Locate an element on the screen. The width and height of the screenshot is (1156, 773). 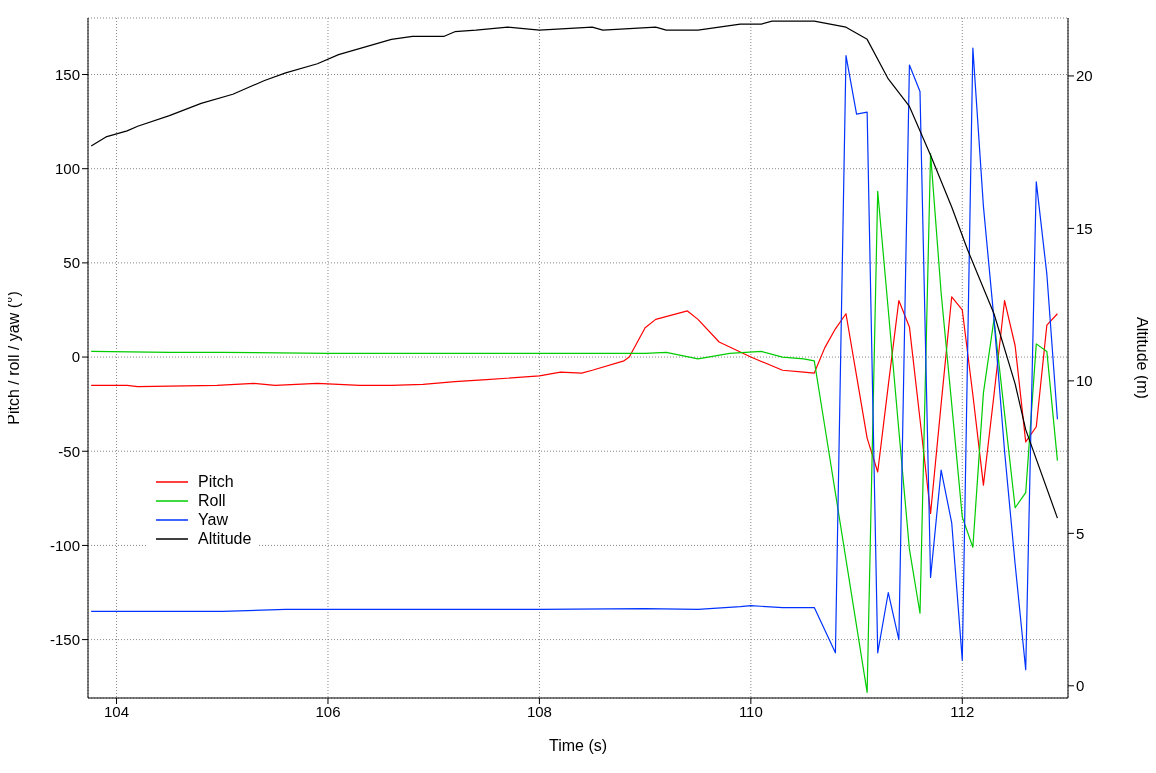
legend-label: Pitch is located at coordinates (216, 481).